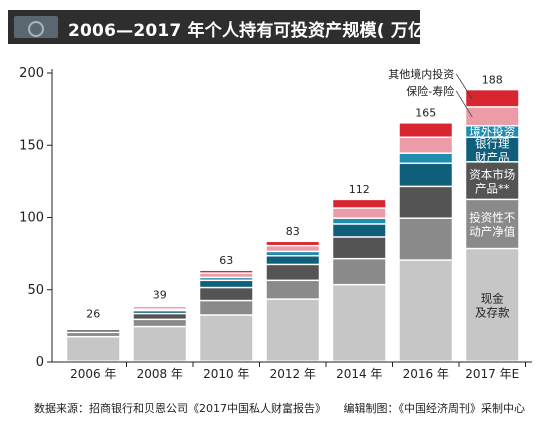  I want to click on x-tick-label: 2006 年, so click(93, 374).